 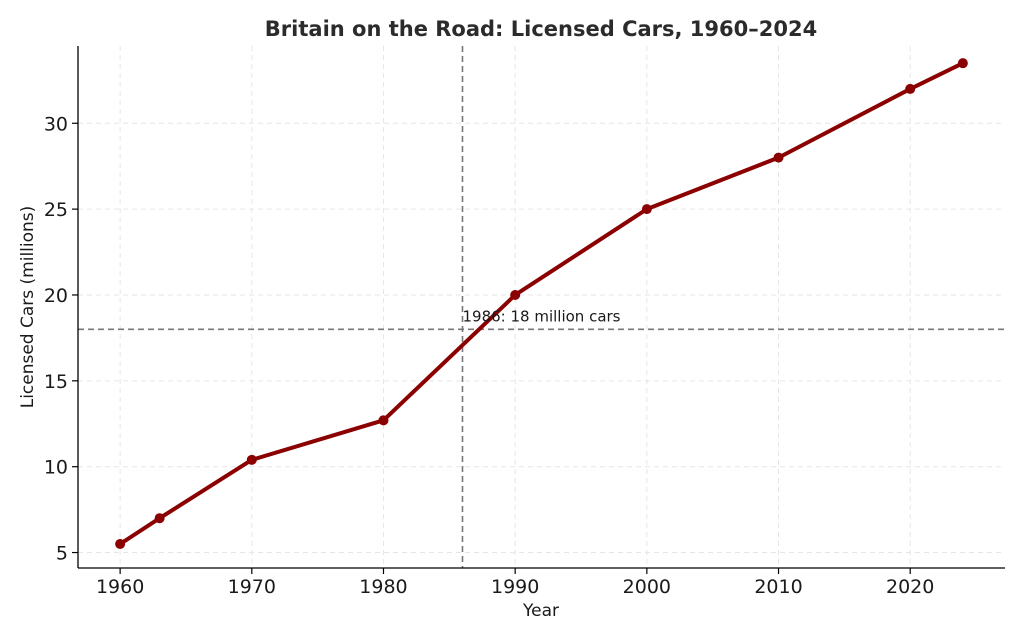 I want to click on y-tick-label: 25, so click(x=56, y=210).